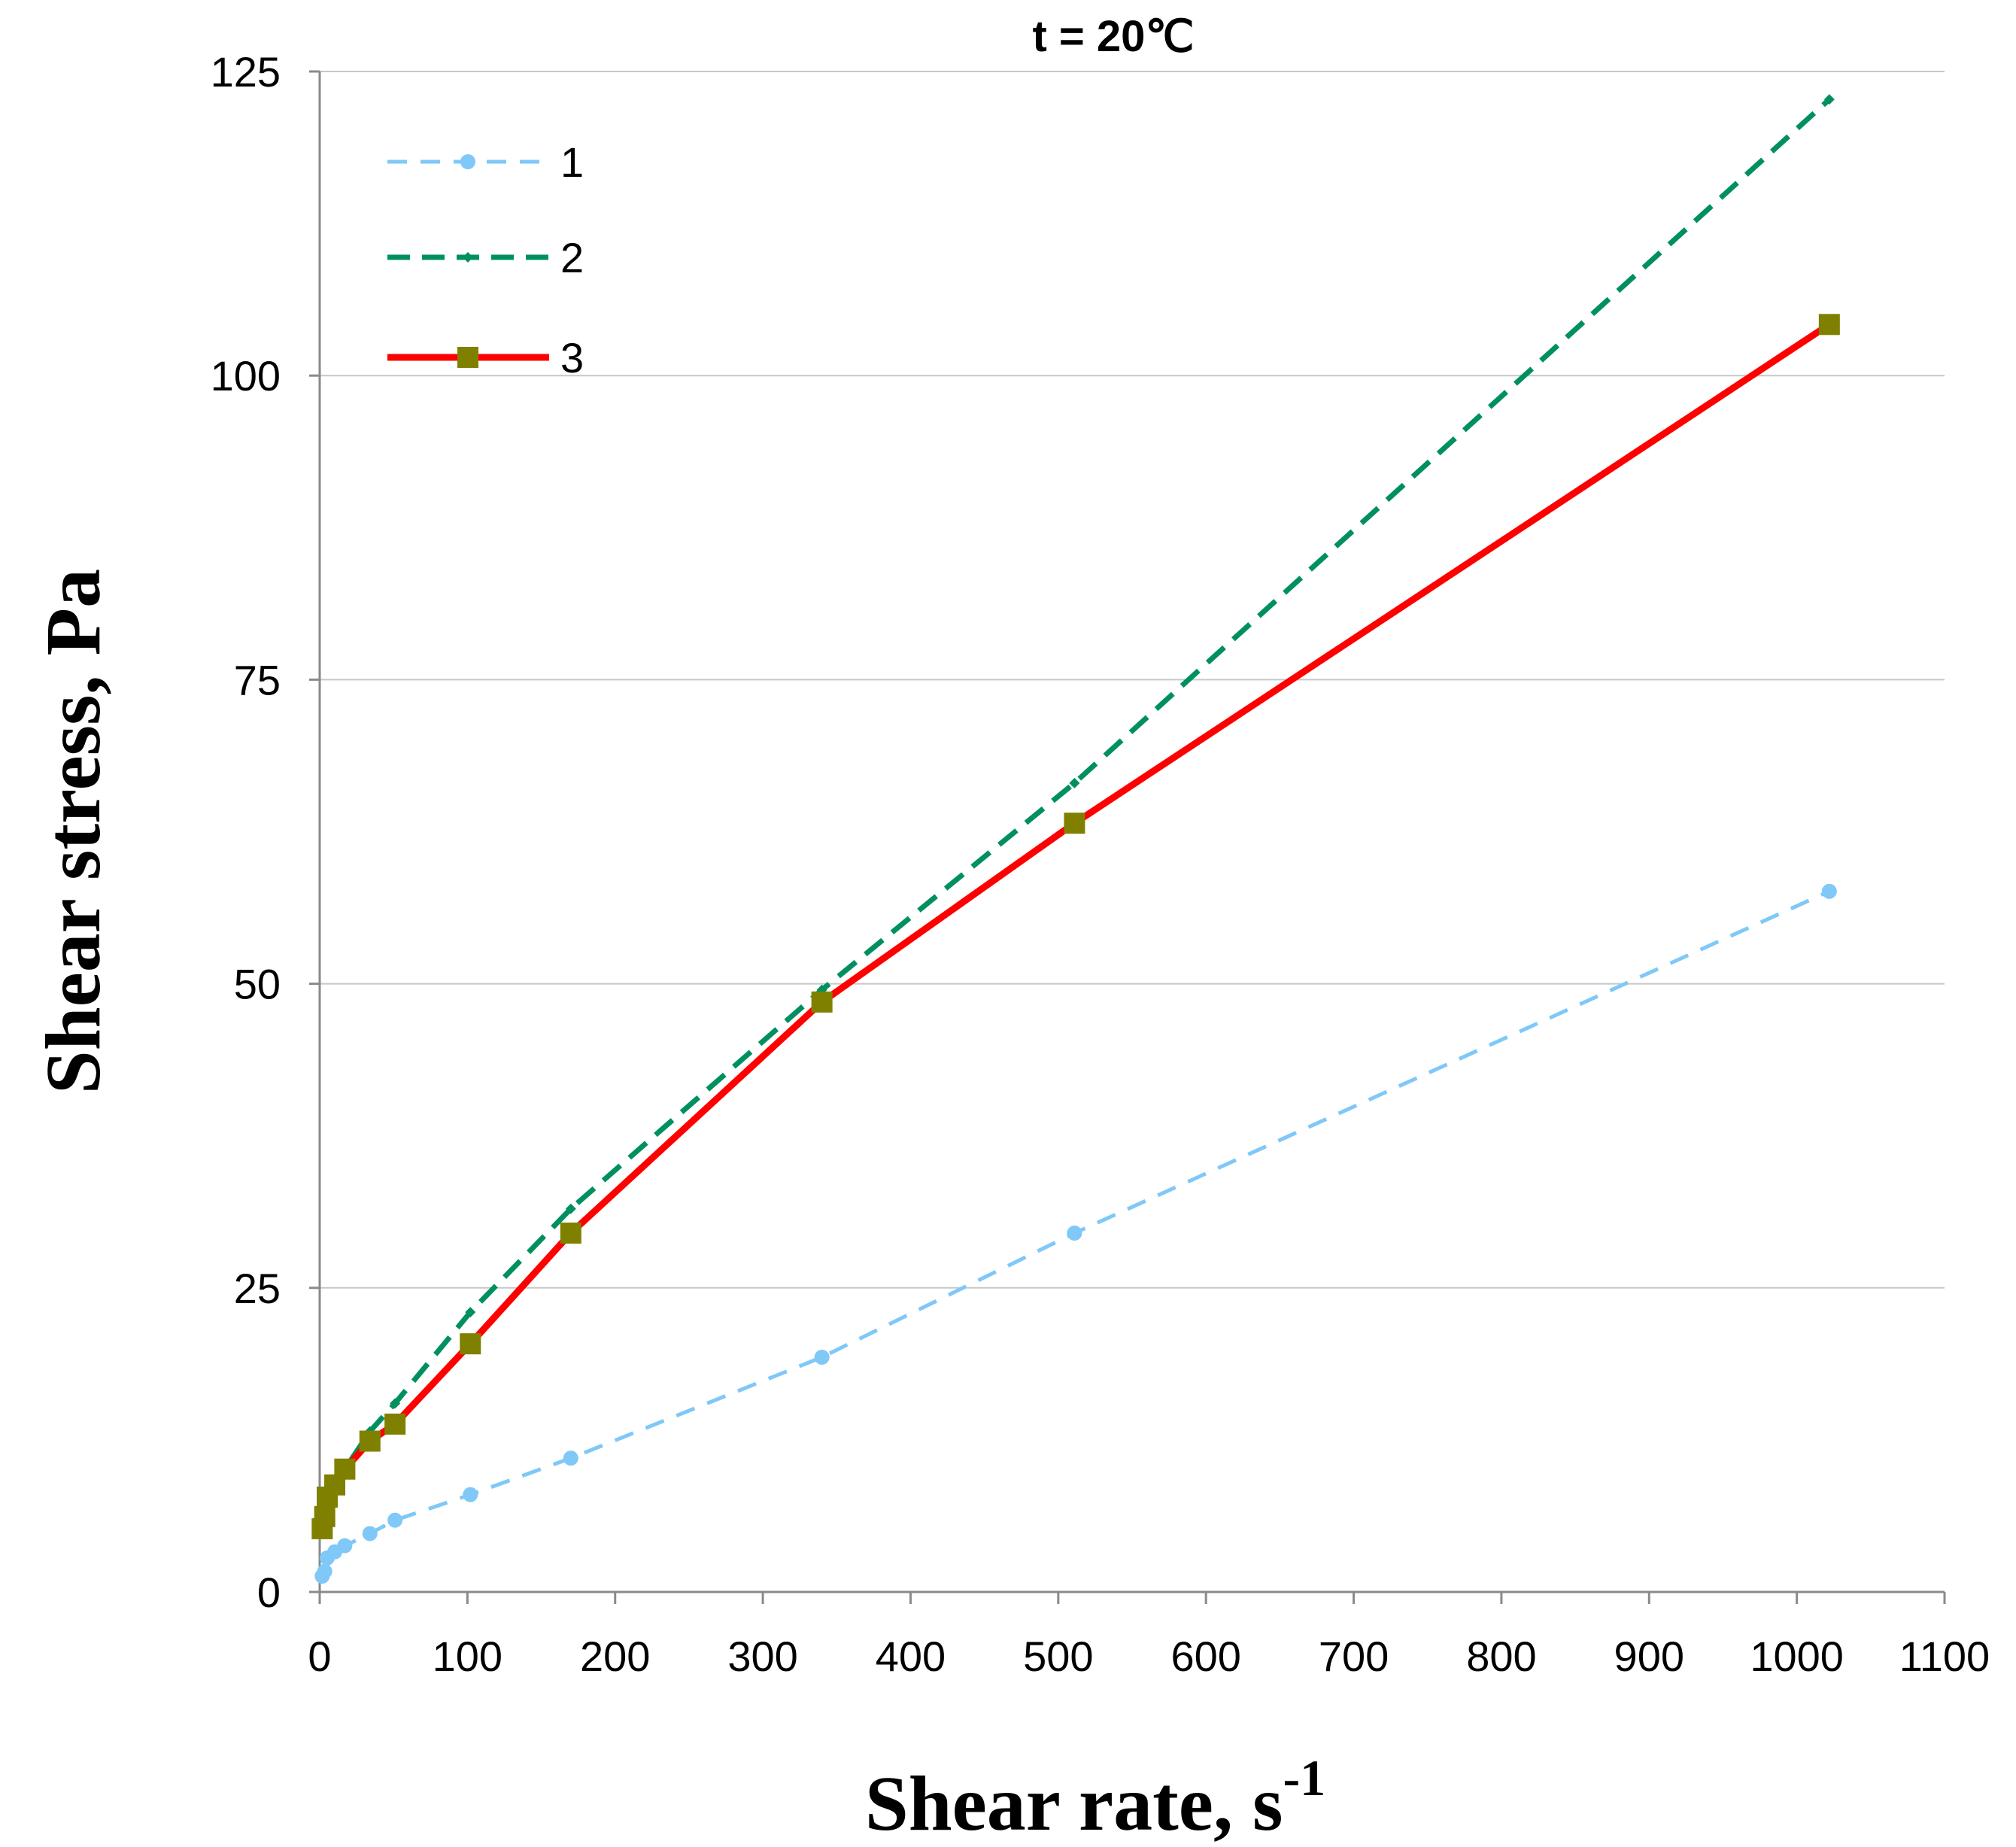  I want to click on x-tick-label: 100, so click(467, 1657).